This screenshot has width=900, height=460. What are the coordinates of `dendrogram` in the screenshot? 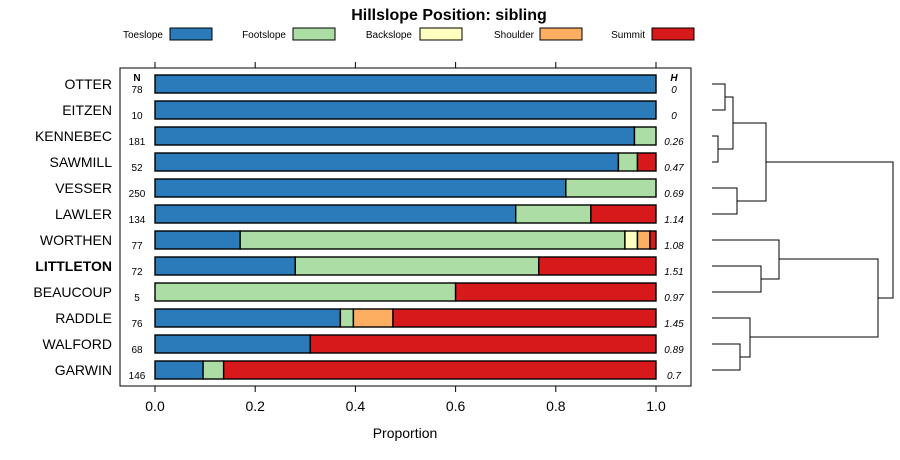 It's located at (803, 227).